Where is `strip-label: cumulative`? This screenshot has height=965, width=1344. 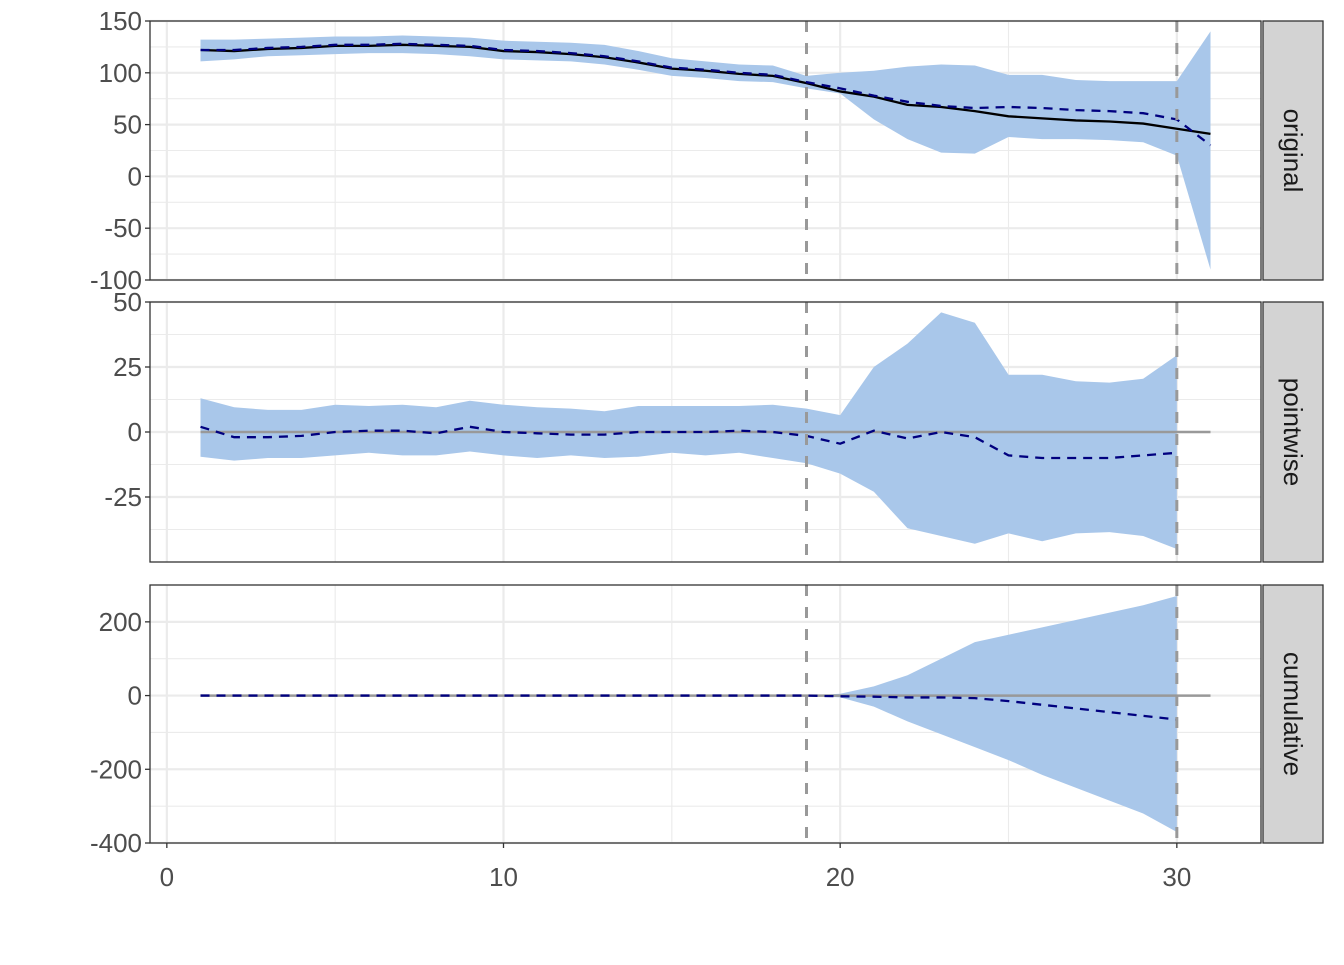
strip-label: cumulative is located at coordinates (1293, 714).